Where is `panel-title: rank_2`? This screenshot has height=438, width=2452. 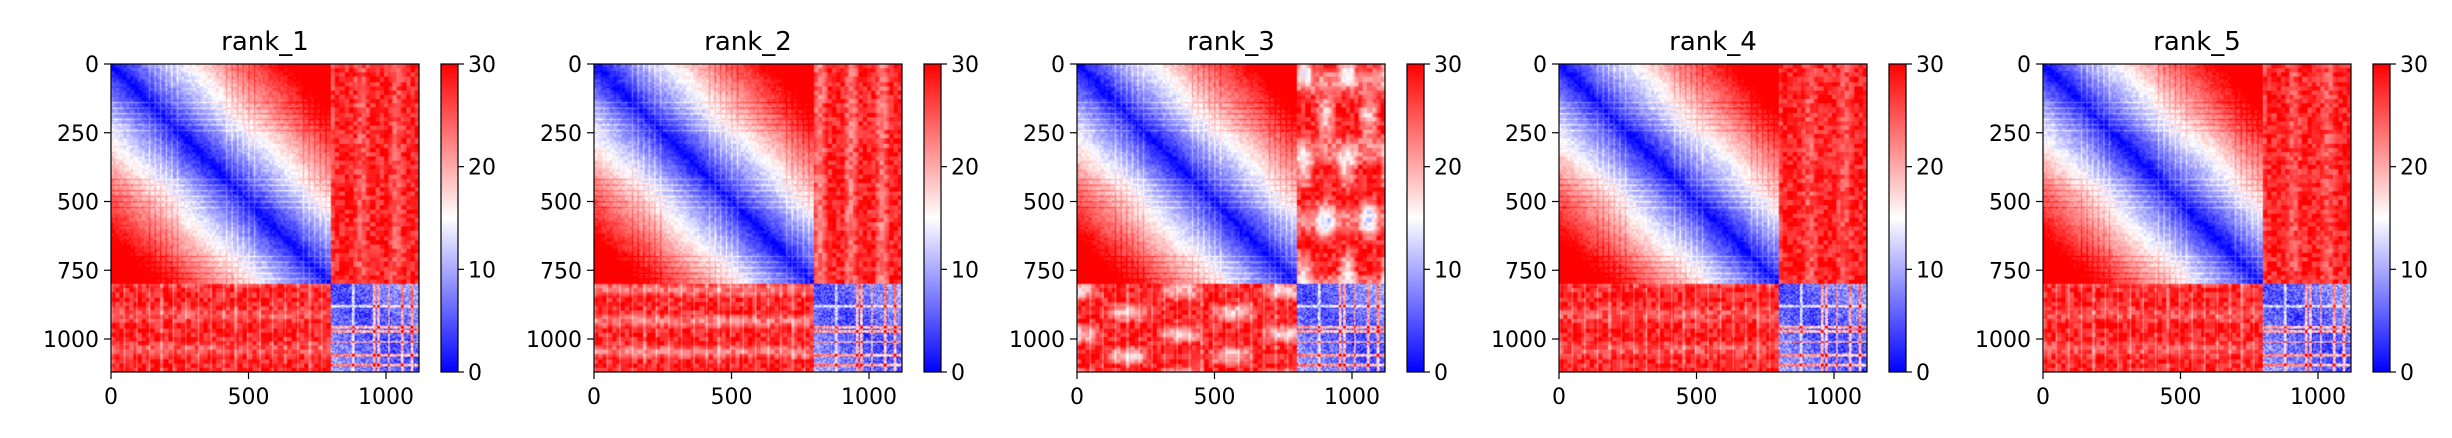
panel-title: rank_2 is located at coordinates (748, 42).